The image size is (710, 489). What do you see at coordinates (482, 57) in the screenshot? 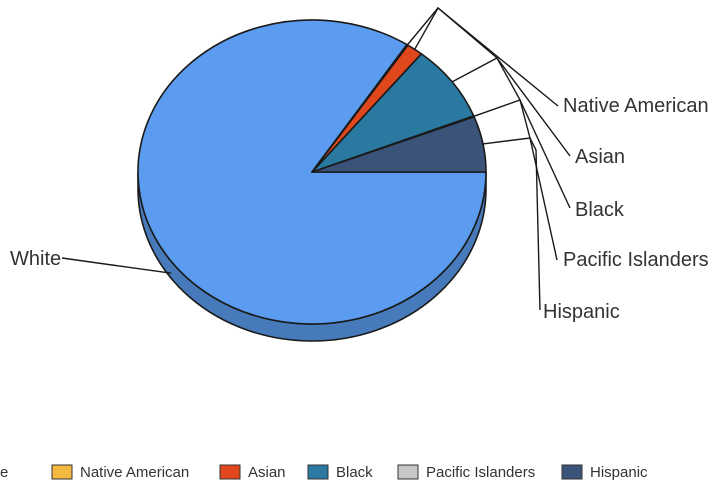
I see `callout-native-american` at bounding box center [482, 57].